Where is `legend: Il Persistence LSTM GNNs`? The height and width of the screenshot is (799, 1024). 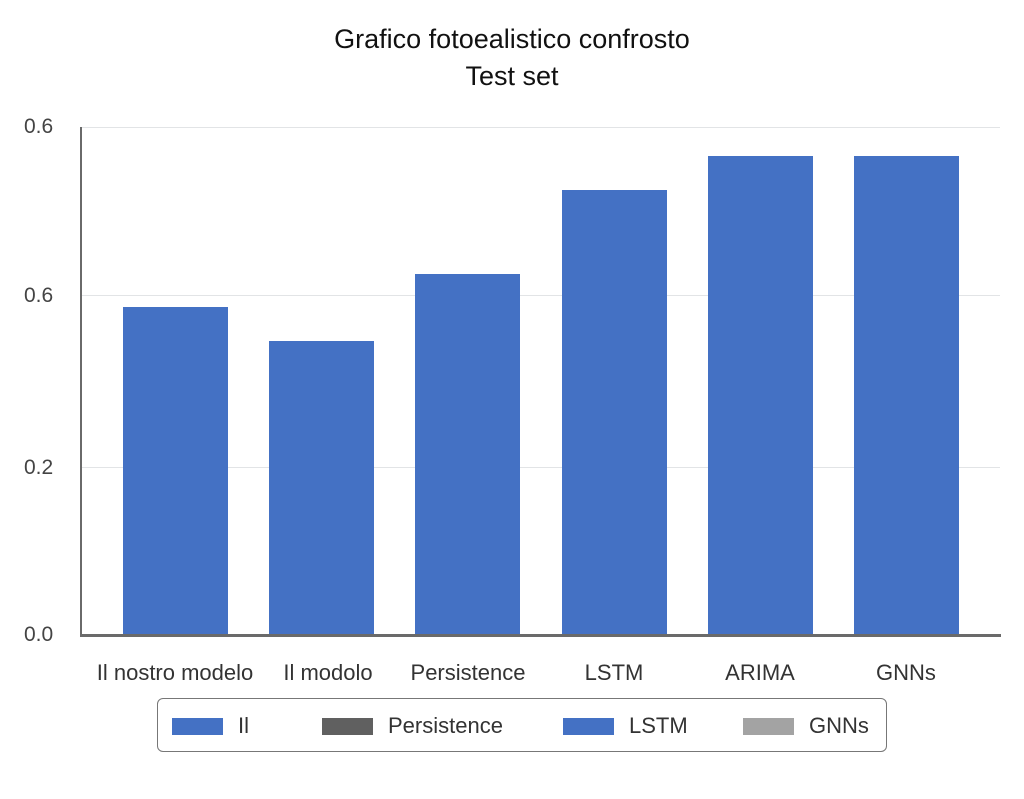
legend: Il Persistence LSTM GNNs is located at coordinates (522, 725).